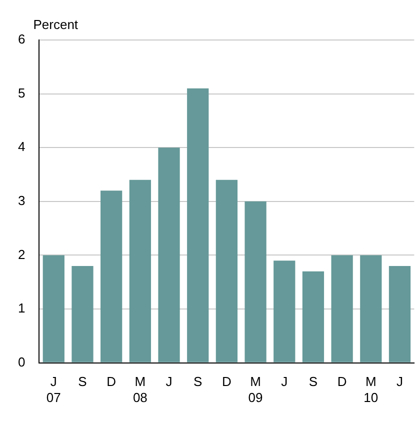 This screenshot has width=415, height=424. Describe the element at coordinates (22, 308) in the screenshot. I see `y-tick-label: 1` at that location.